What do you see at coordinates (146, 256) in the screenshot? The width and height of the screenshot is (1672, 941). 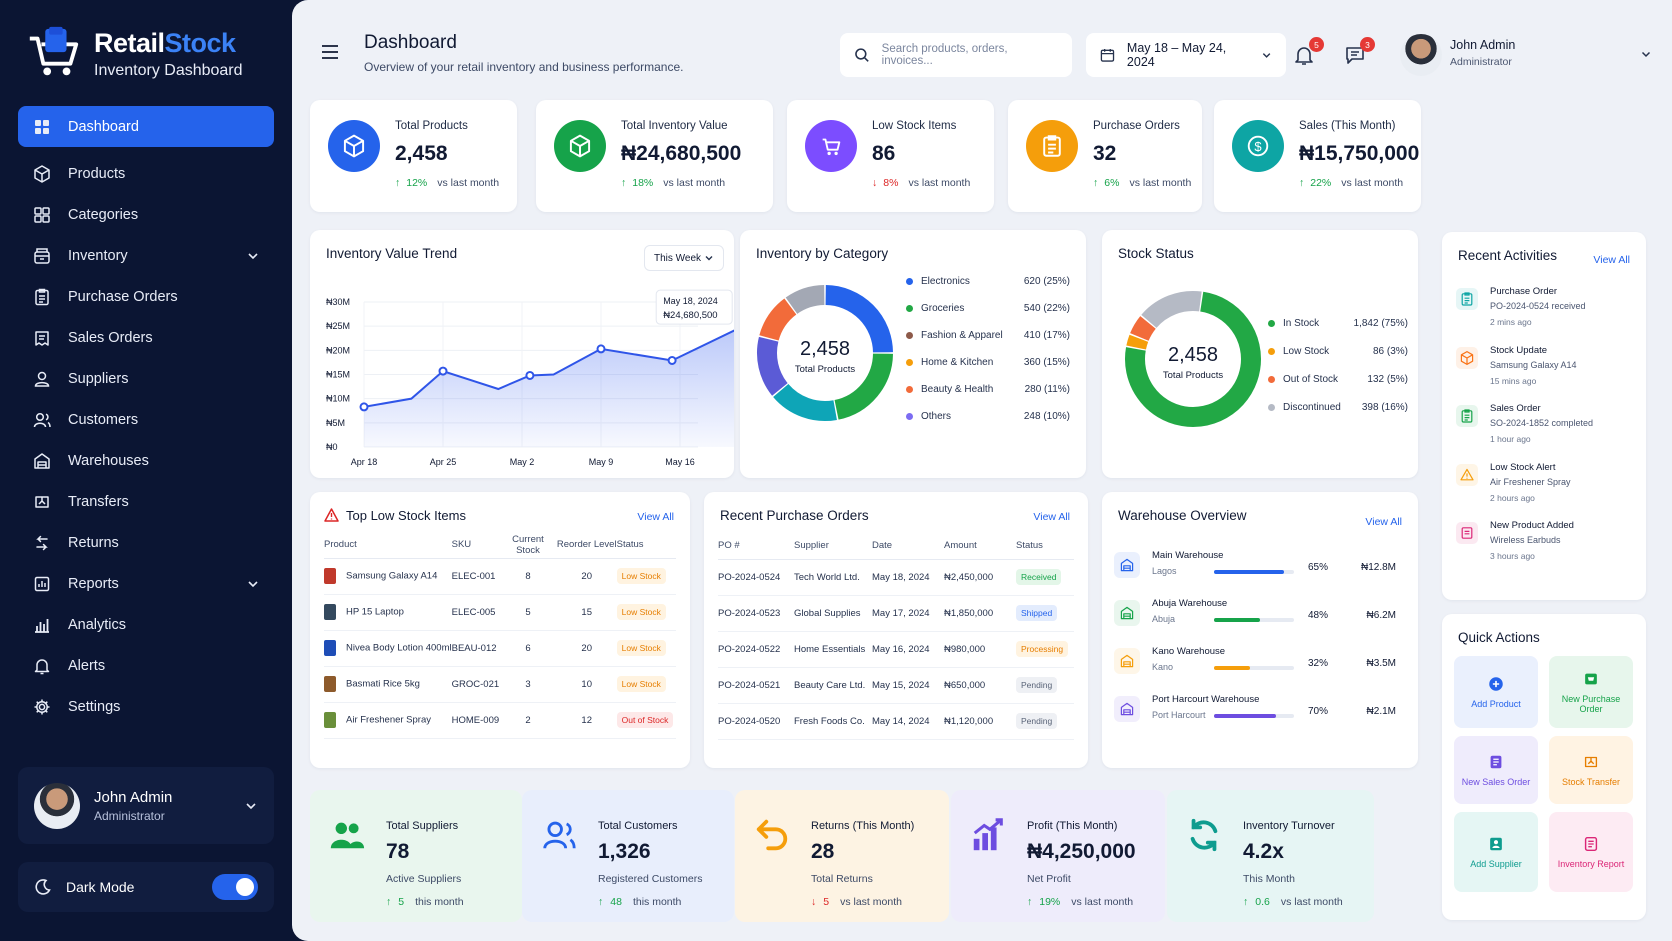 I see `sidebar-item-inventory: Inventory` at bounding box center [146, 256].